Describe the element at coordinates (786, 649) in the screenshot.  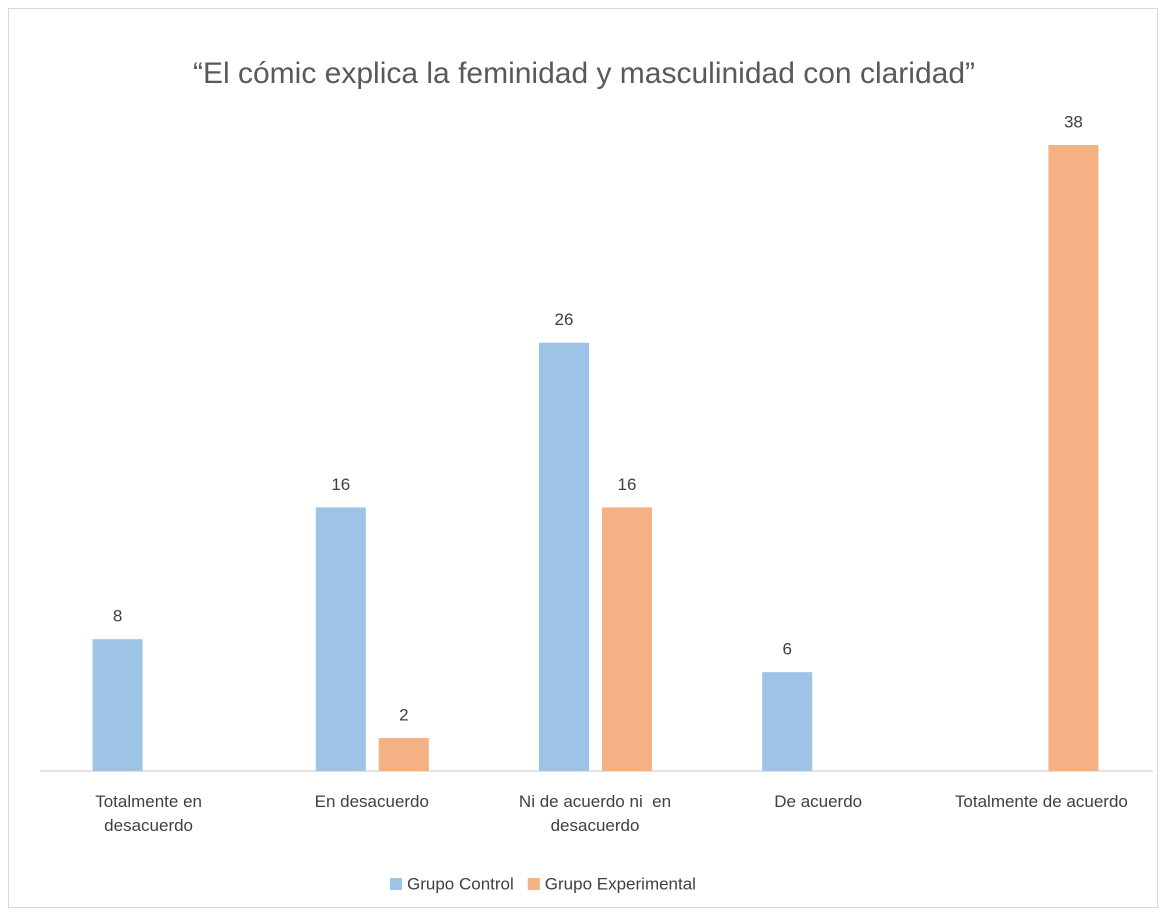
I see `data-label: 6` at that location.